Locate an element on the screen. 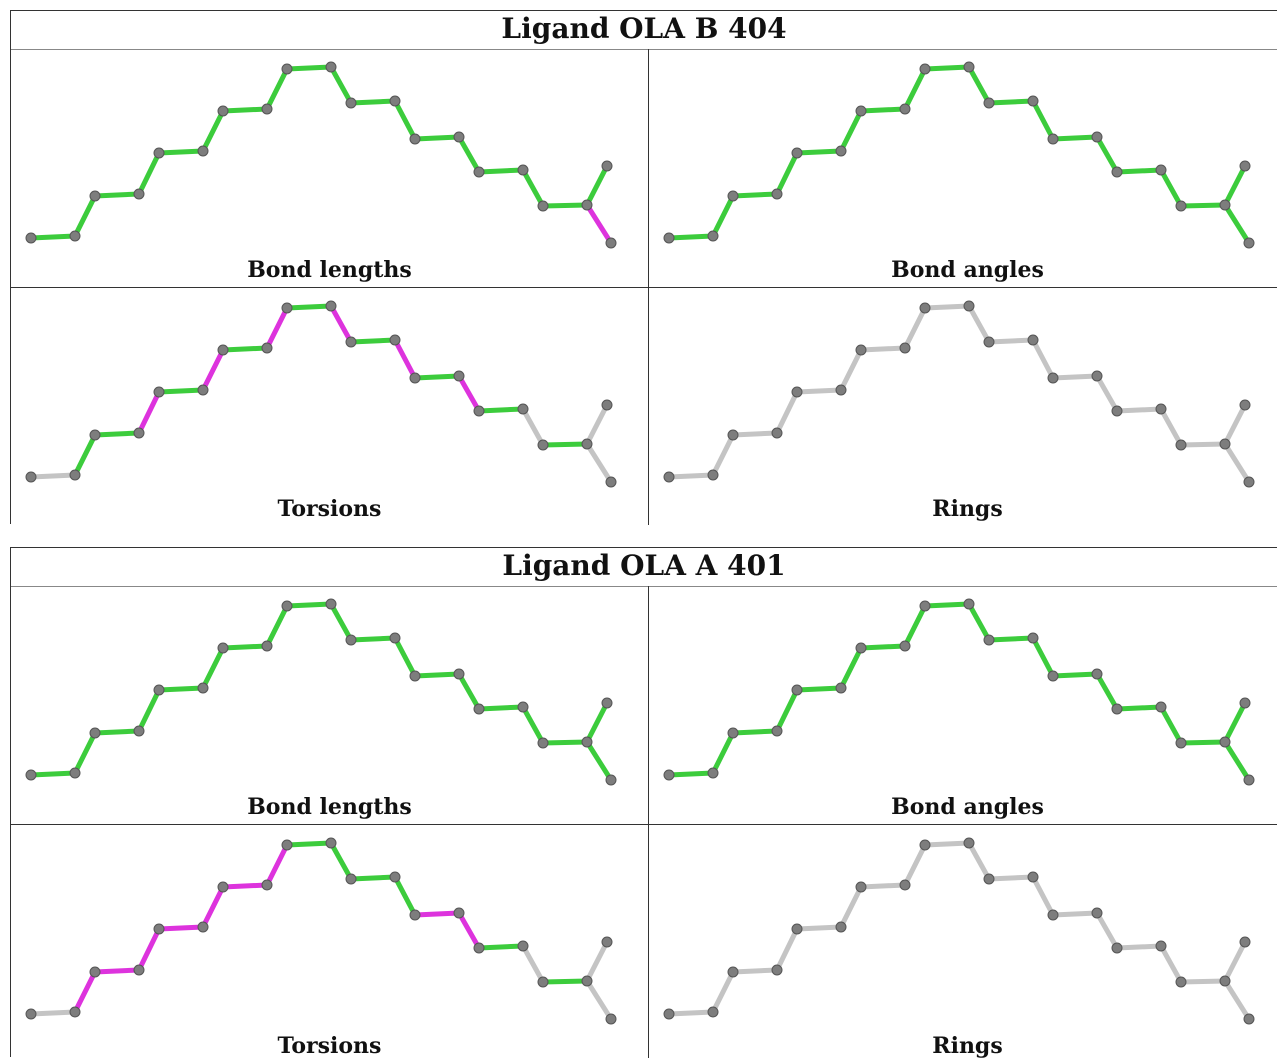  molecule-cell: Bond angles is located at coordinates (963, 705).